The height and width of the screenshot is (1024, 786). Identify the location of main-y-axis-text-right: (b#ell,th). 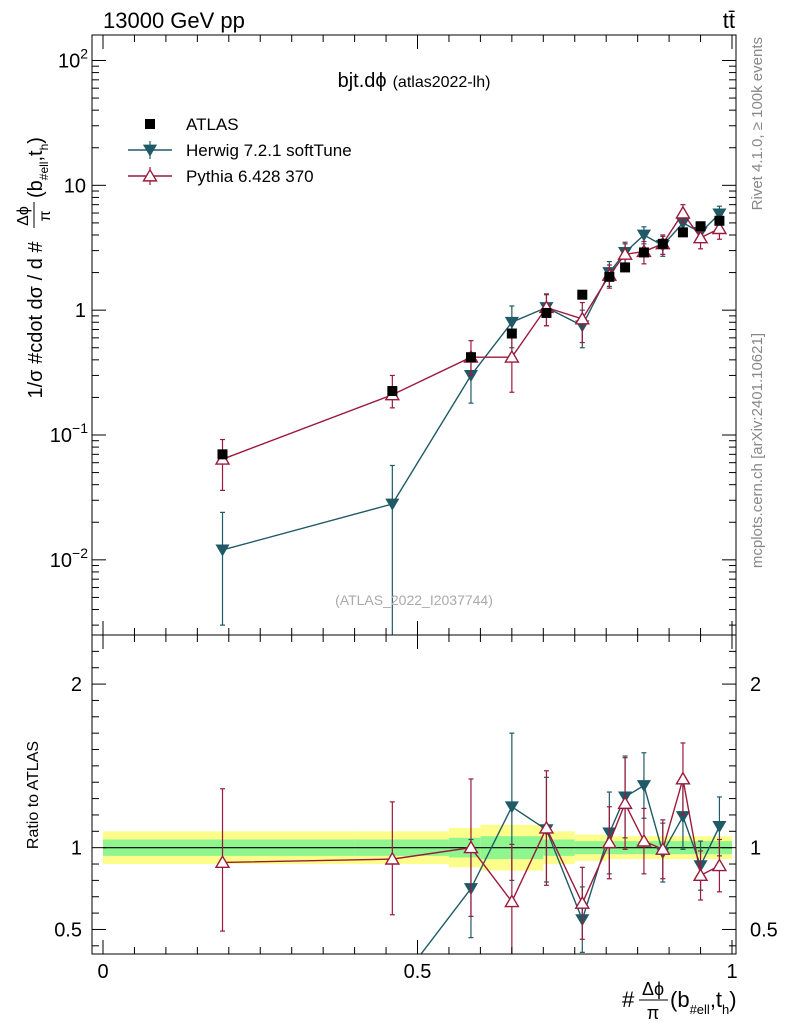
(38, 167).